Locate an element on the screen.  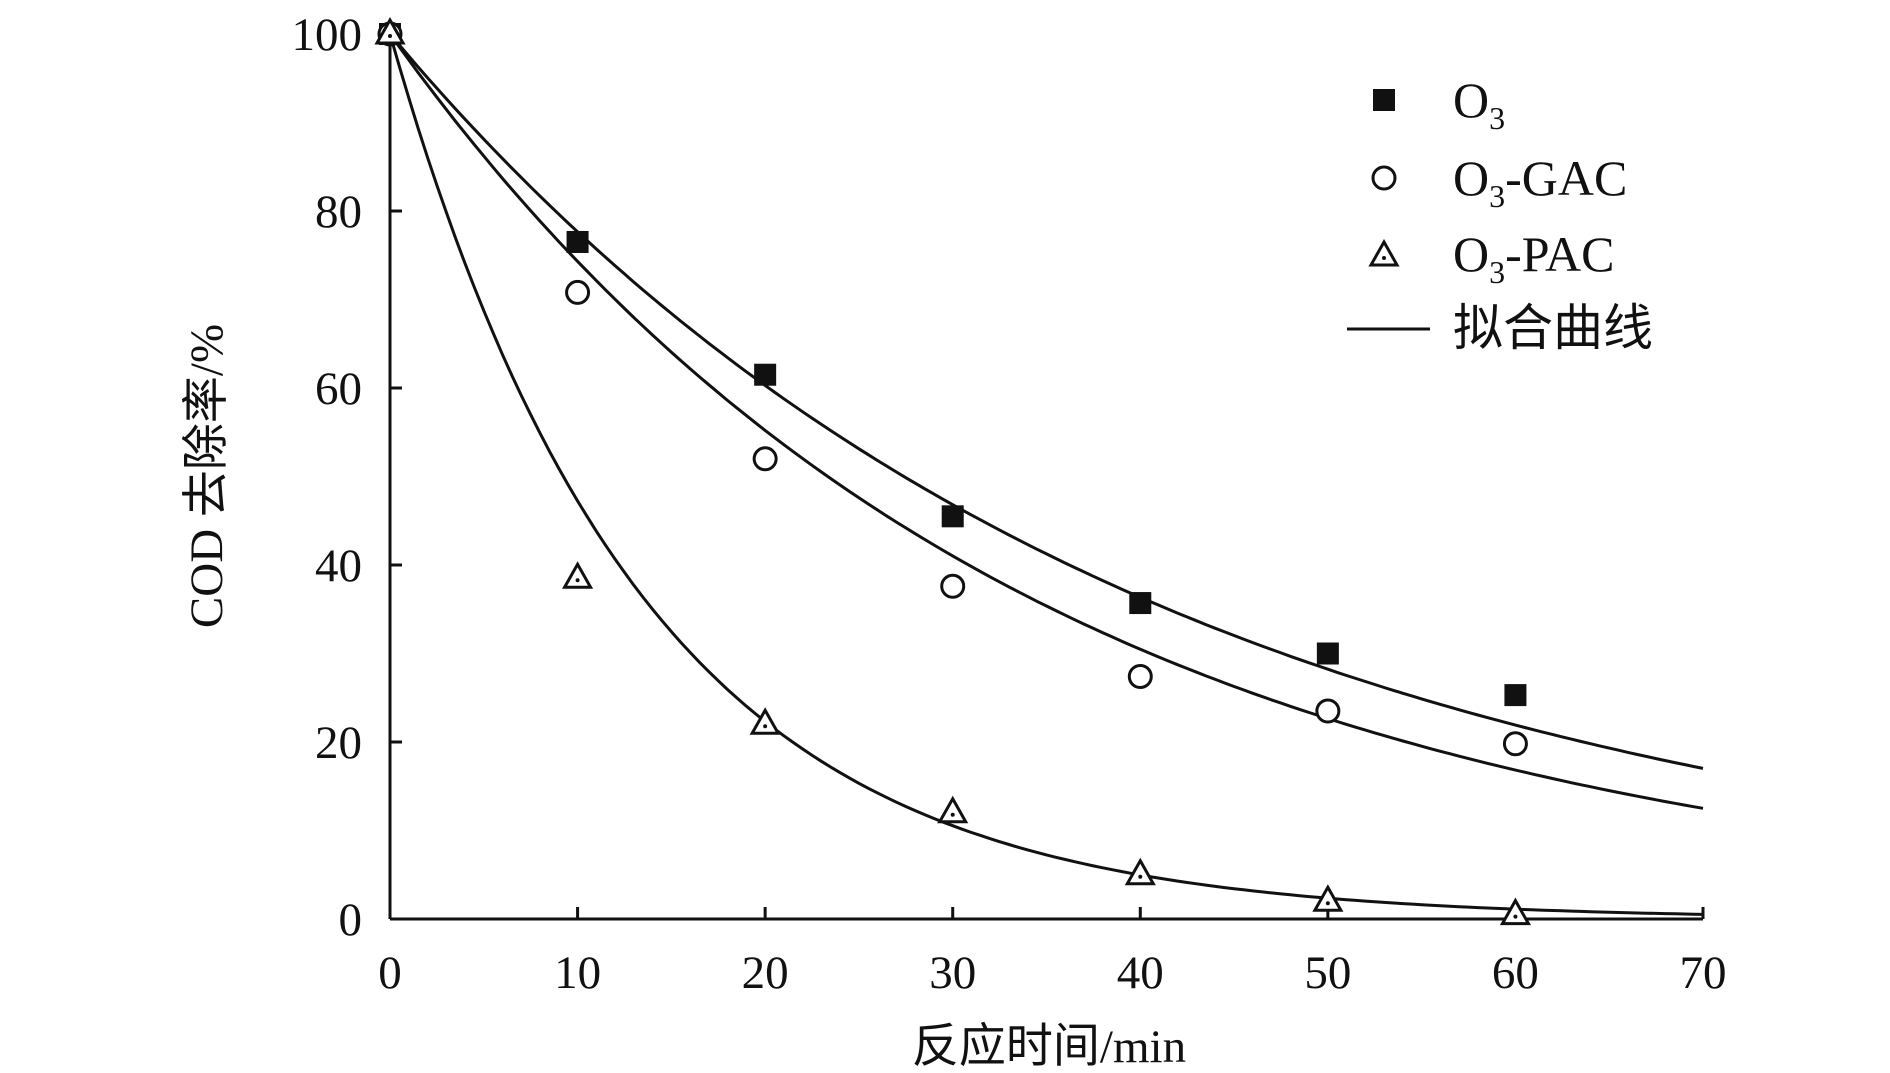
x-tick-label: 40 is located at coordinates (1140, 973).